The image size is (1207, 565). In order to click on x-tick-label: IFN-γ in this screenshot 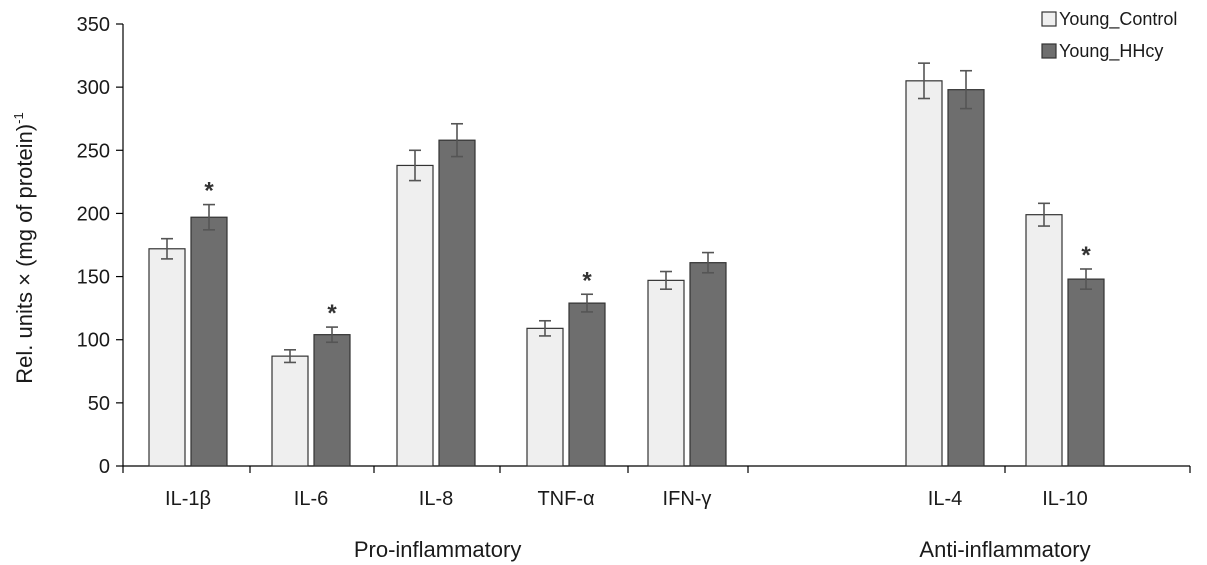, I will do `click(687, 499)`.